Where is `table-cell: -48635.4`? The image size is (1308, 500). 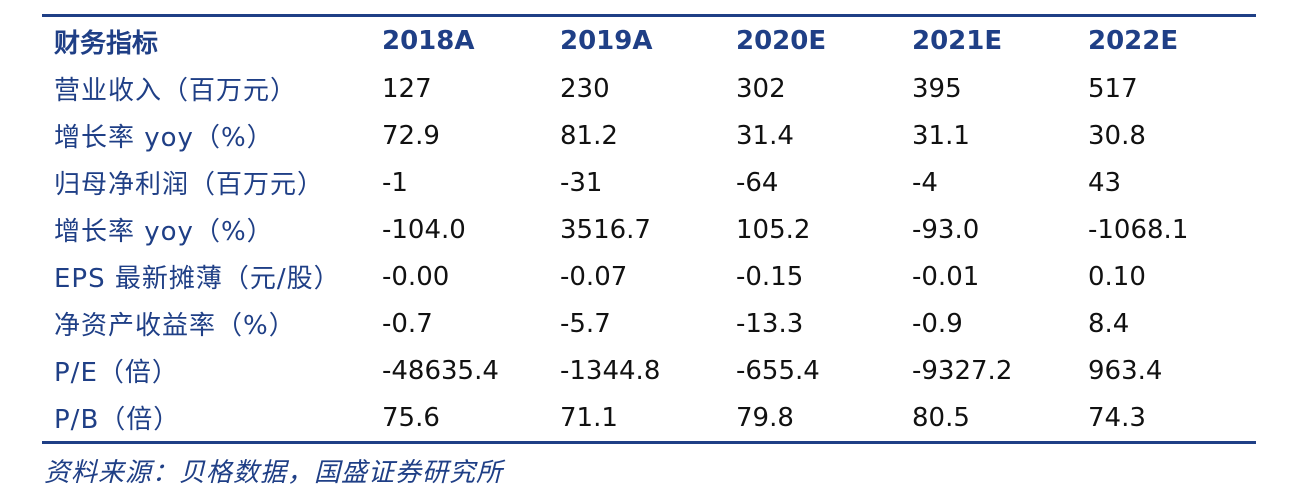 table-cell: -48635.4 is located at coordinates (440, 370).